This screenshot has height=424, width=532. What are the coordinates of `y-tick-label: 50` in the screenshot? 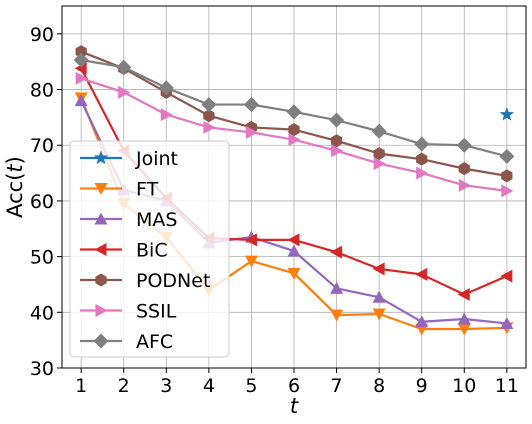 It's located at (42, 258).